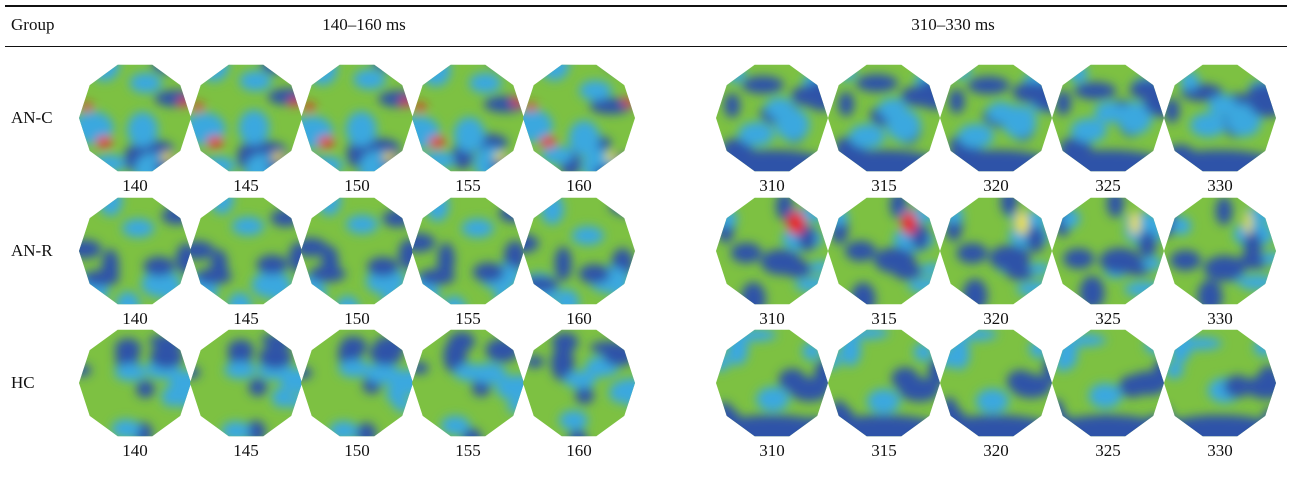 This screenshot has height=504, width=1292. What do you see at coordinates (32, 250) in the screenshot?
I see `group-label: AN-R` at bounding box center [32, 250].